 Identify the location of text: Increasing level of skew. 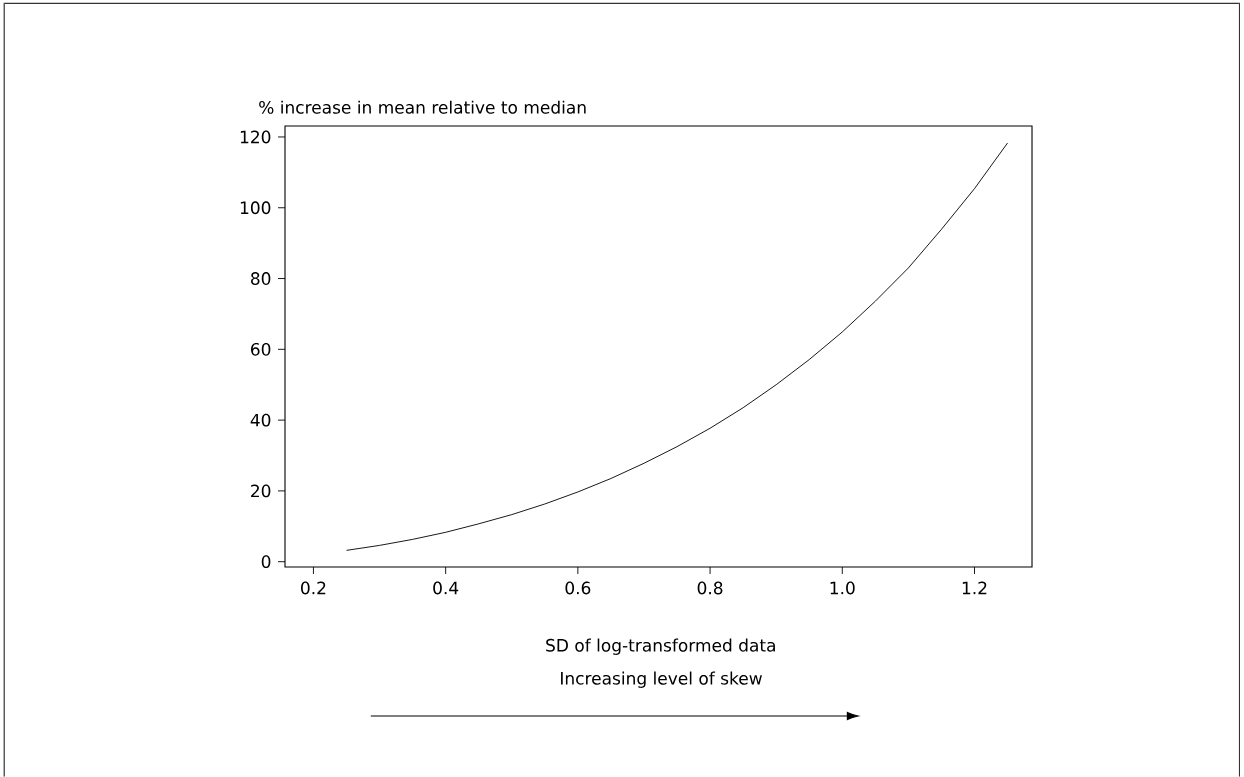
(661, 680).